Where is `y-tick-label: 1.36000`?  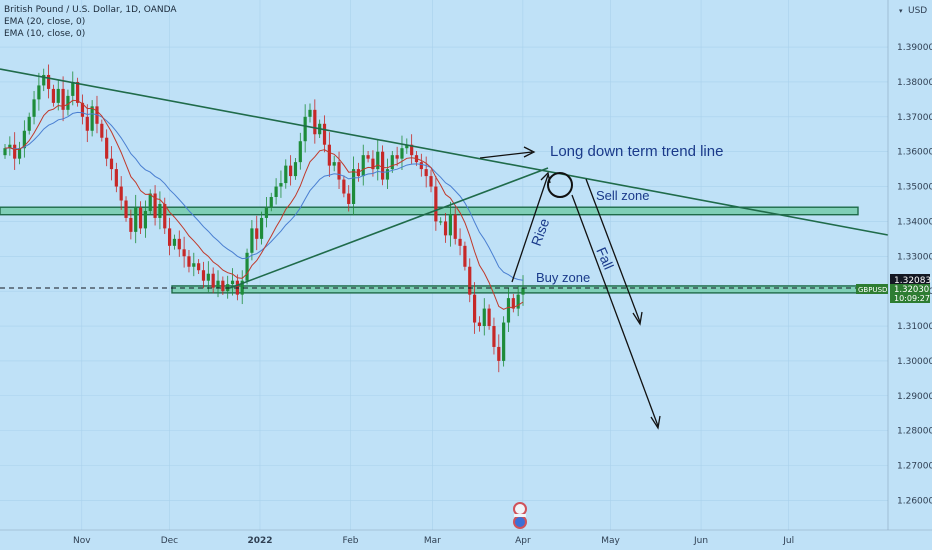
y-tick-label: 1.36000 is located at coordinates (914, 153).